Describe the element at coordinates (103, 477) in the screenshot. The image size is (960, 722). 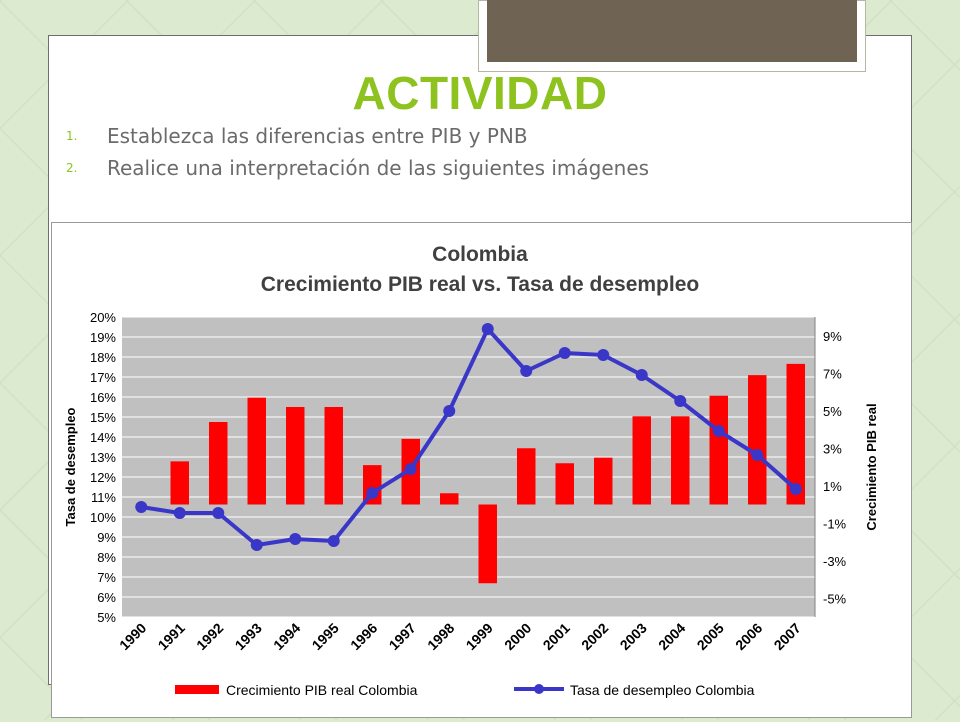
I see `left-tick-label: 12%` at that location.